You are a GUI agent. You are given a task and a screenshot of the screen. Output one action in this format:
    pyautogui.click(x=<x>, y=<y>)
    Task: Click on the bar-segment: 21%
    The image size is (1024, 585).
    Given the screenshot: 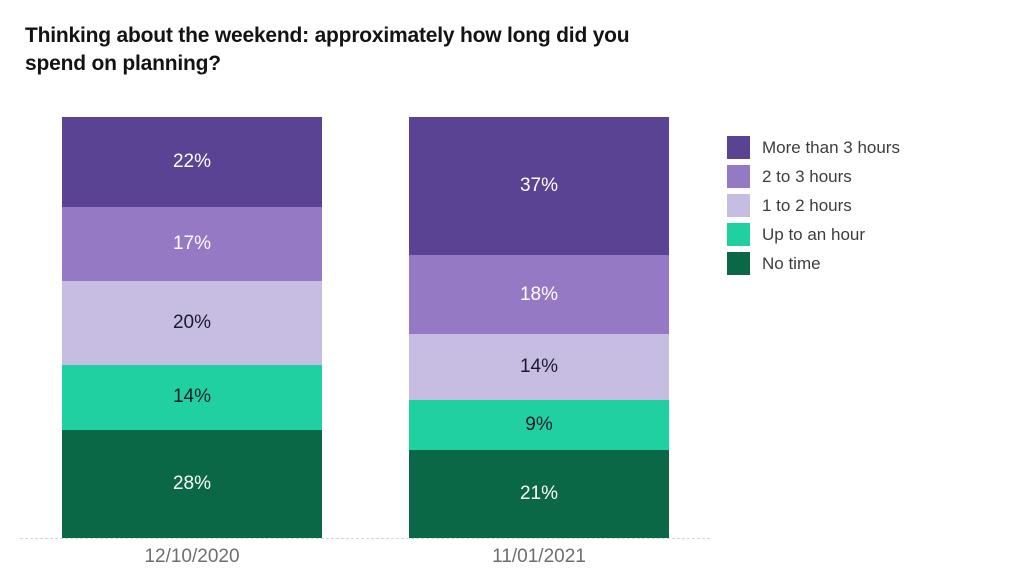 What is the action you would take?
    pyautogui.click(x=539, y=494)
    